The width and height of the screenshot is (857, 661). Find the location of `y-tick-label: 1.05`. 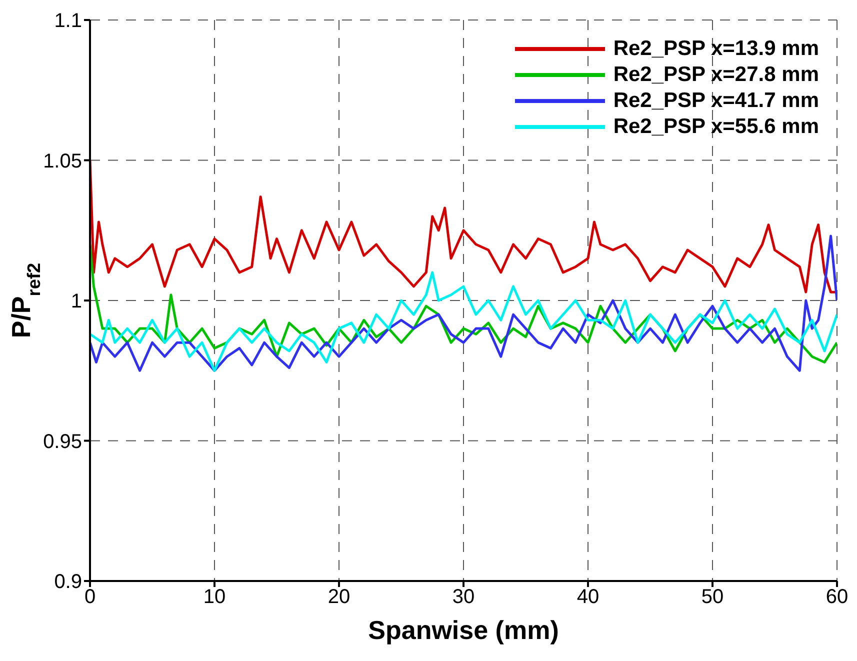

y-tick-label: 1.05 is located at coordinates (62, 161).